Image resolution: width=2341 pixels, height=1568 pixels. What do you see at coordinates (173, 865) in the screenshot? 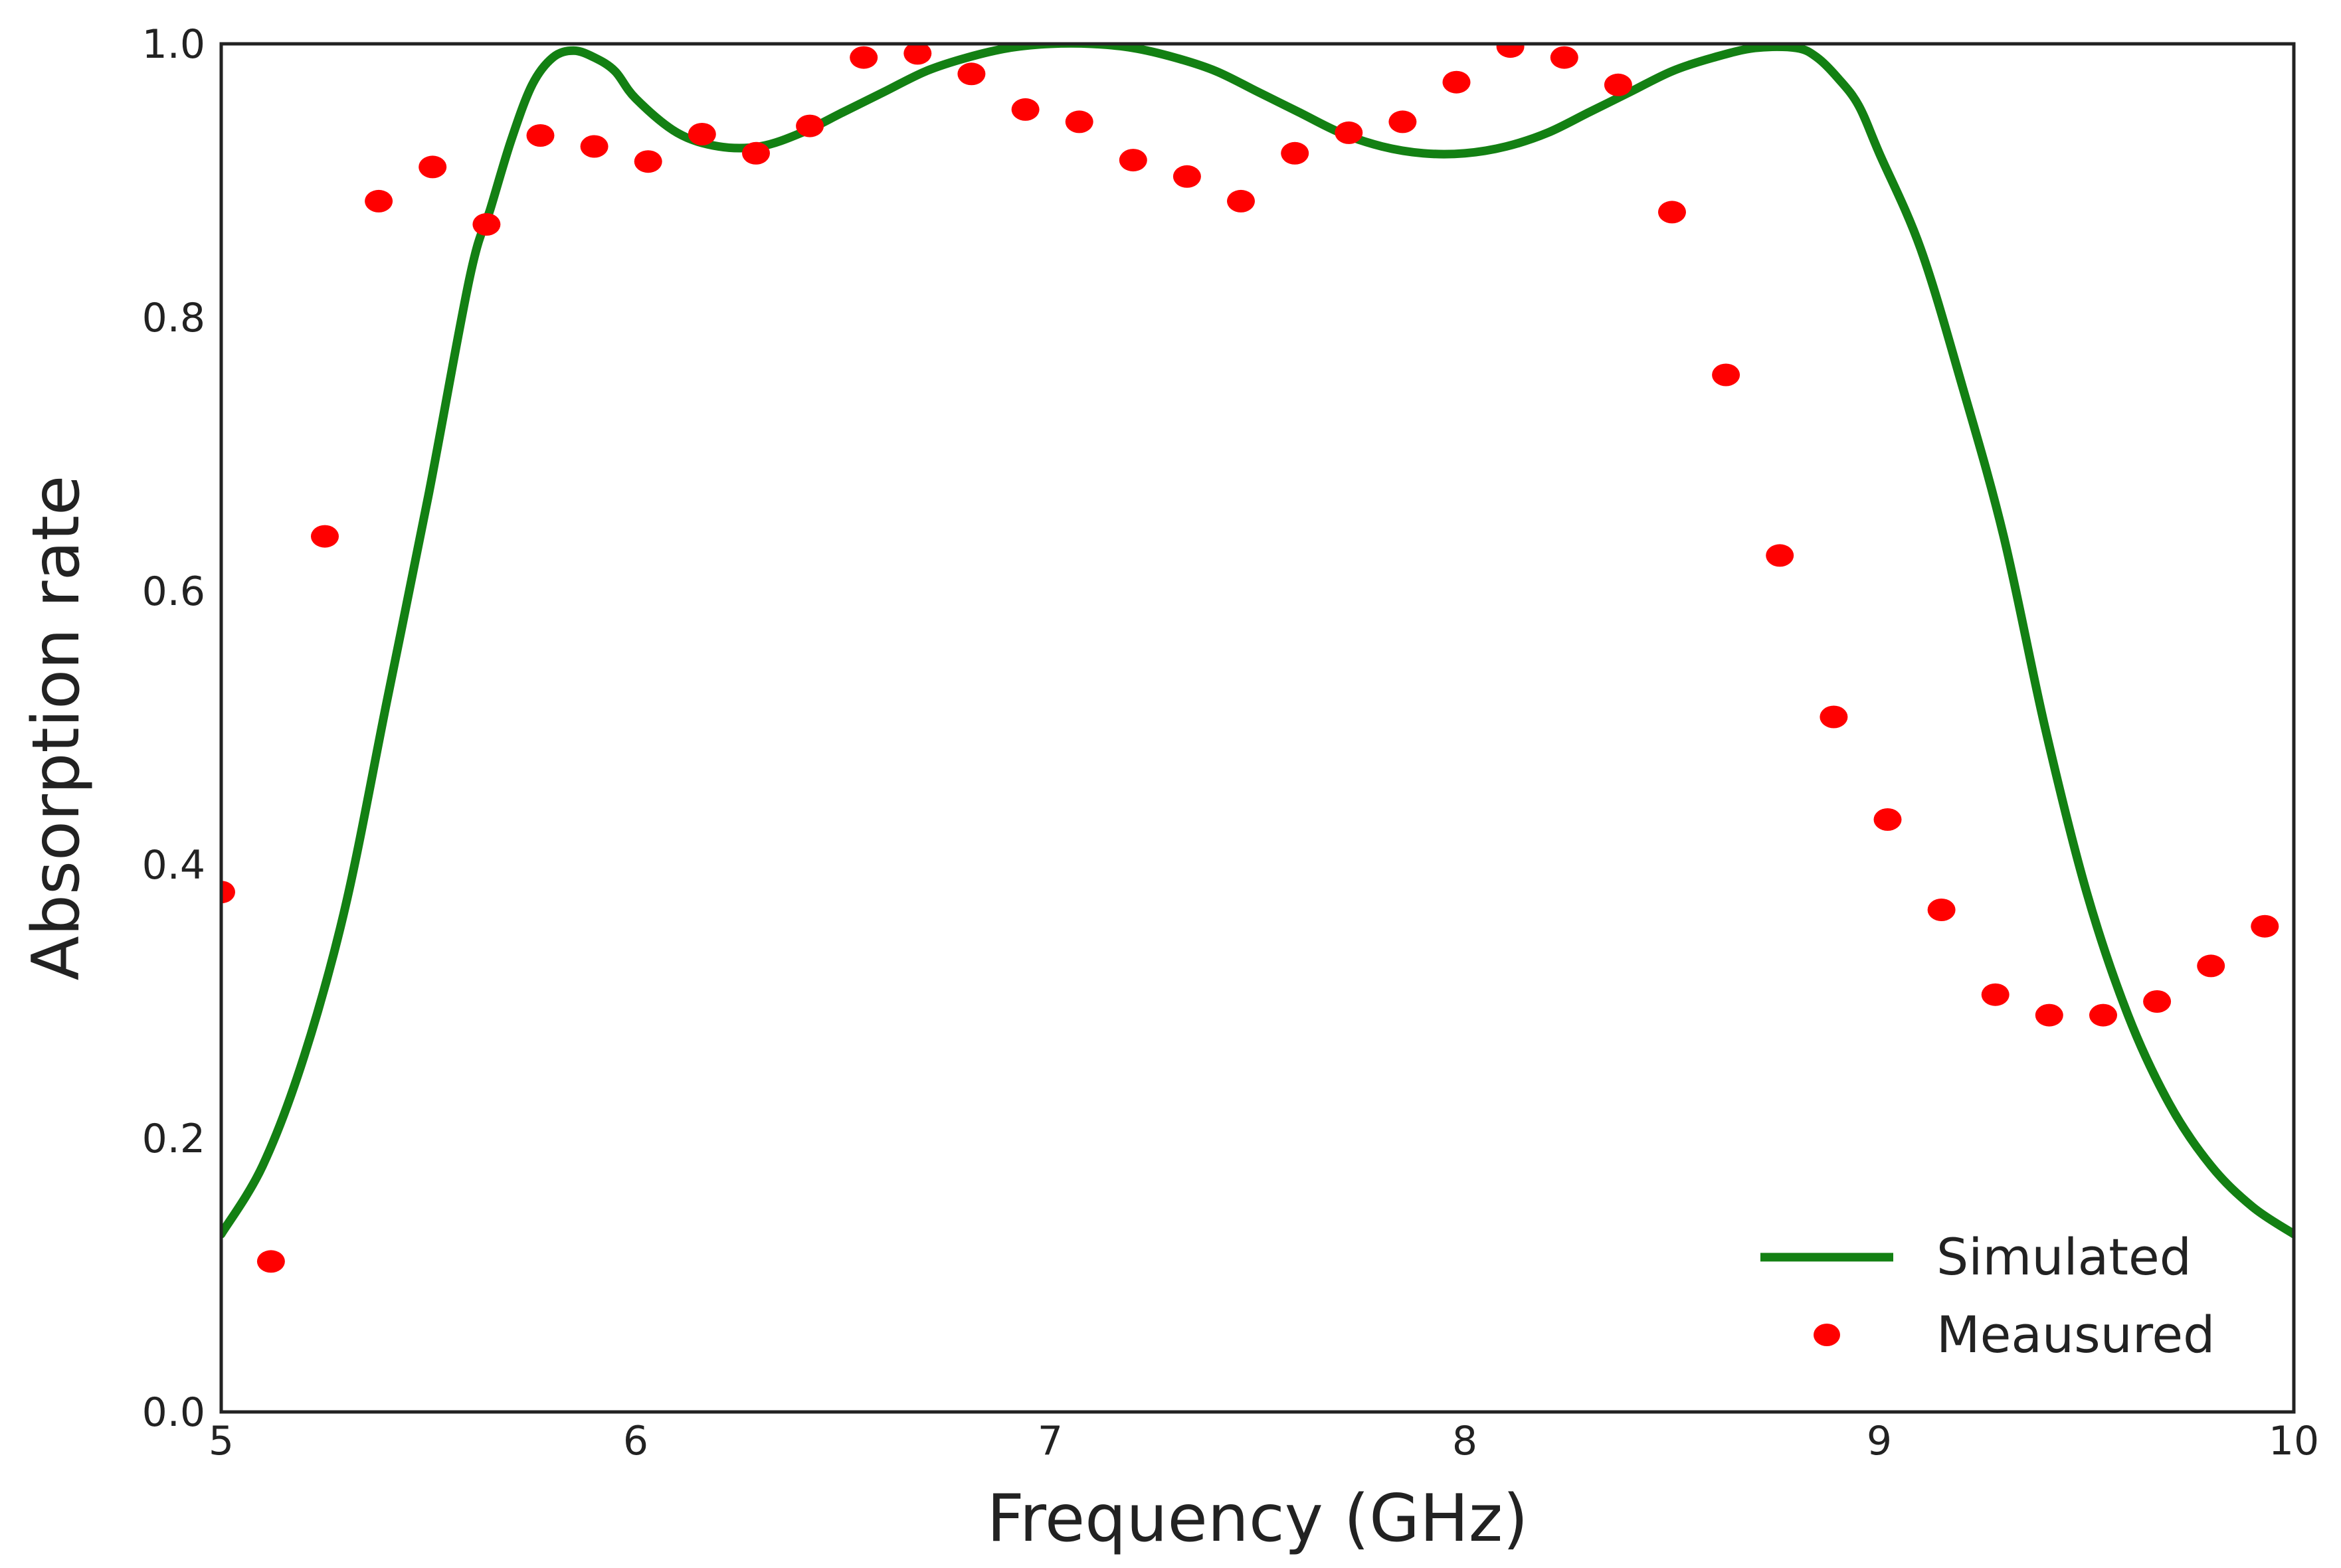
I see `y-tick-label: 0.4` at bounding box center [173, 865].